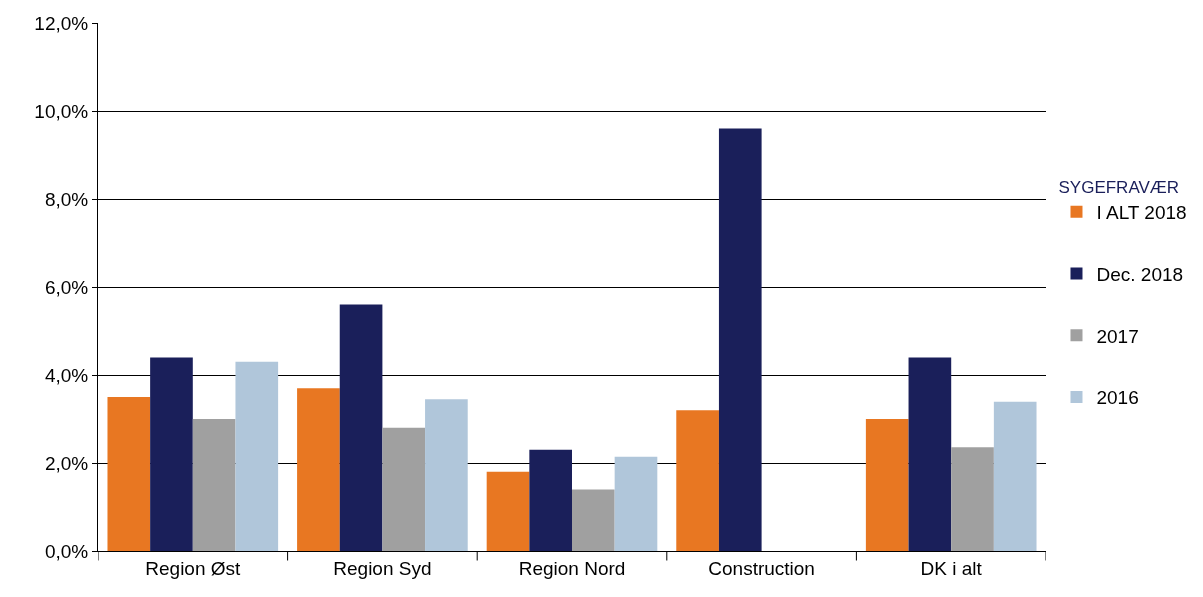  Describe the element at coordinates (66, 199) in the screenshot. I see `y-tick-label: 8,0%` at that location.